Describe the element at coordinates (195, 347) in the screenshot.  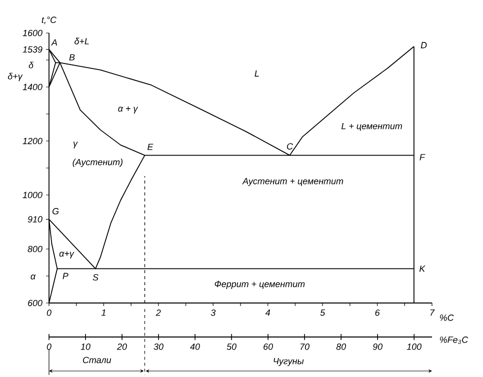
I see `x2-tick-label: 40` at that location.